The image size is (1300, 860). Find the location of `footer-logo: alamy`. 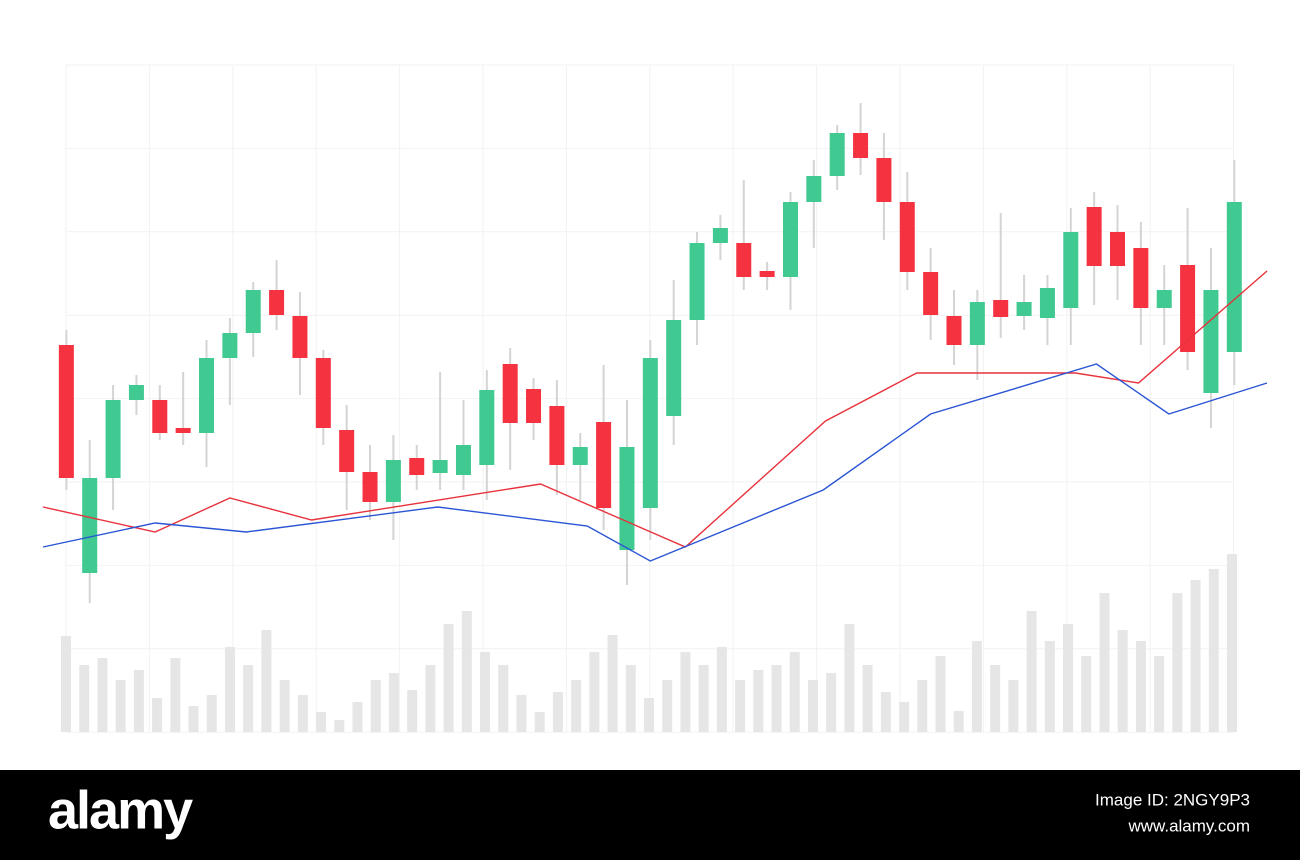

footer-logo: alamy is located at coordinates (120, 810).